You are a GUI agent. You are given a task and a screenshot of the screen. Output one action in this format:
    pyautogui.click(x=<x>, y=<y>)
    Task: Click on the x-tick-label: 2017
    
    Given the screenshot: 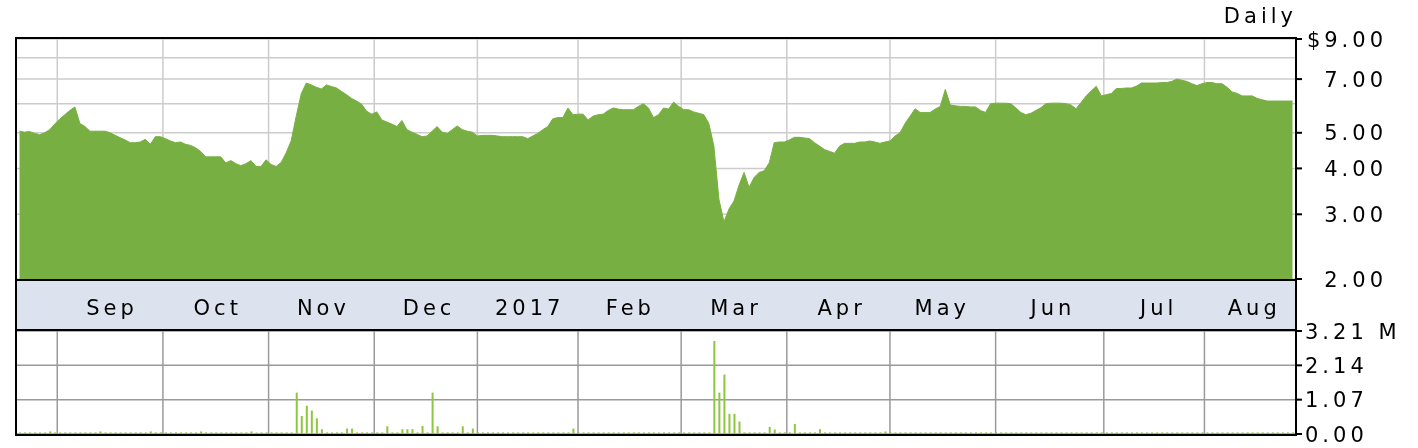 What is the action you would take?
    pyautogui.click(x=529, y=308)
    